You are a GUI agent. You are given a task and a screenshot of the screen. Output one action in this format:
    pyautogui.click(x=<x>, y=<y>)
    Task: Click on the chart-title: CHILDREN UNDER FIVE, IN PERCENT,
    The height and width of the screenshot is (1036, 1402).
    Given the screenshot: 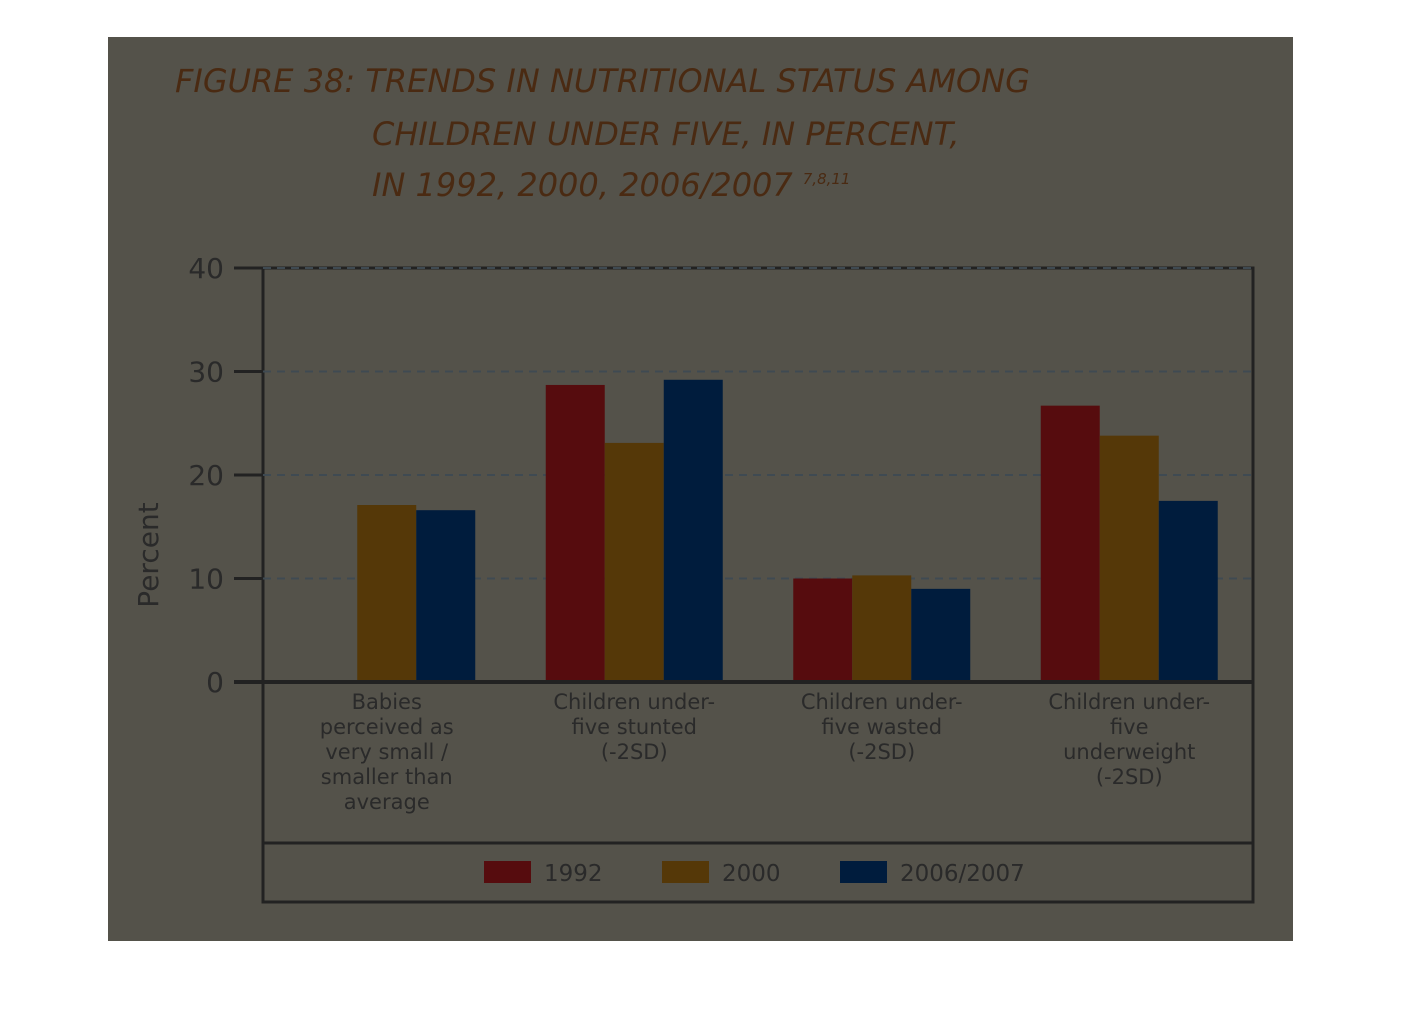 What is the action you would take?
    pyautogui.click(x=666, y=134)
    